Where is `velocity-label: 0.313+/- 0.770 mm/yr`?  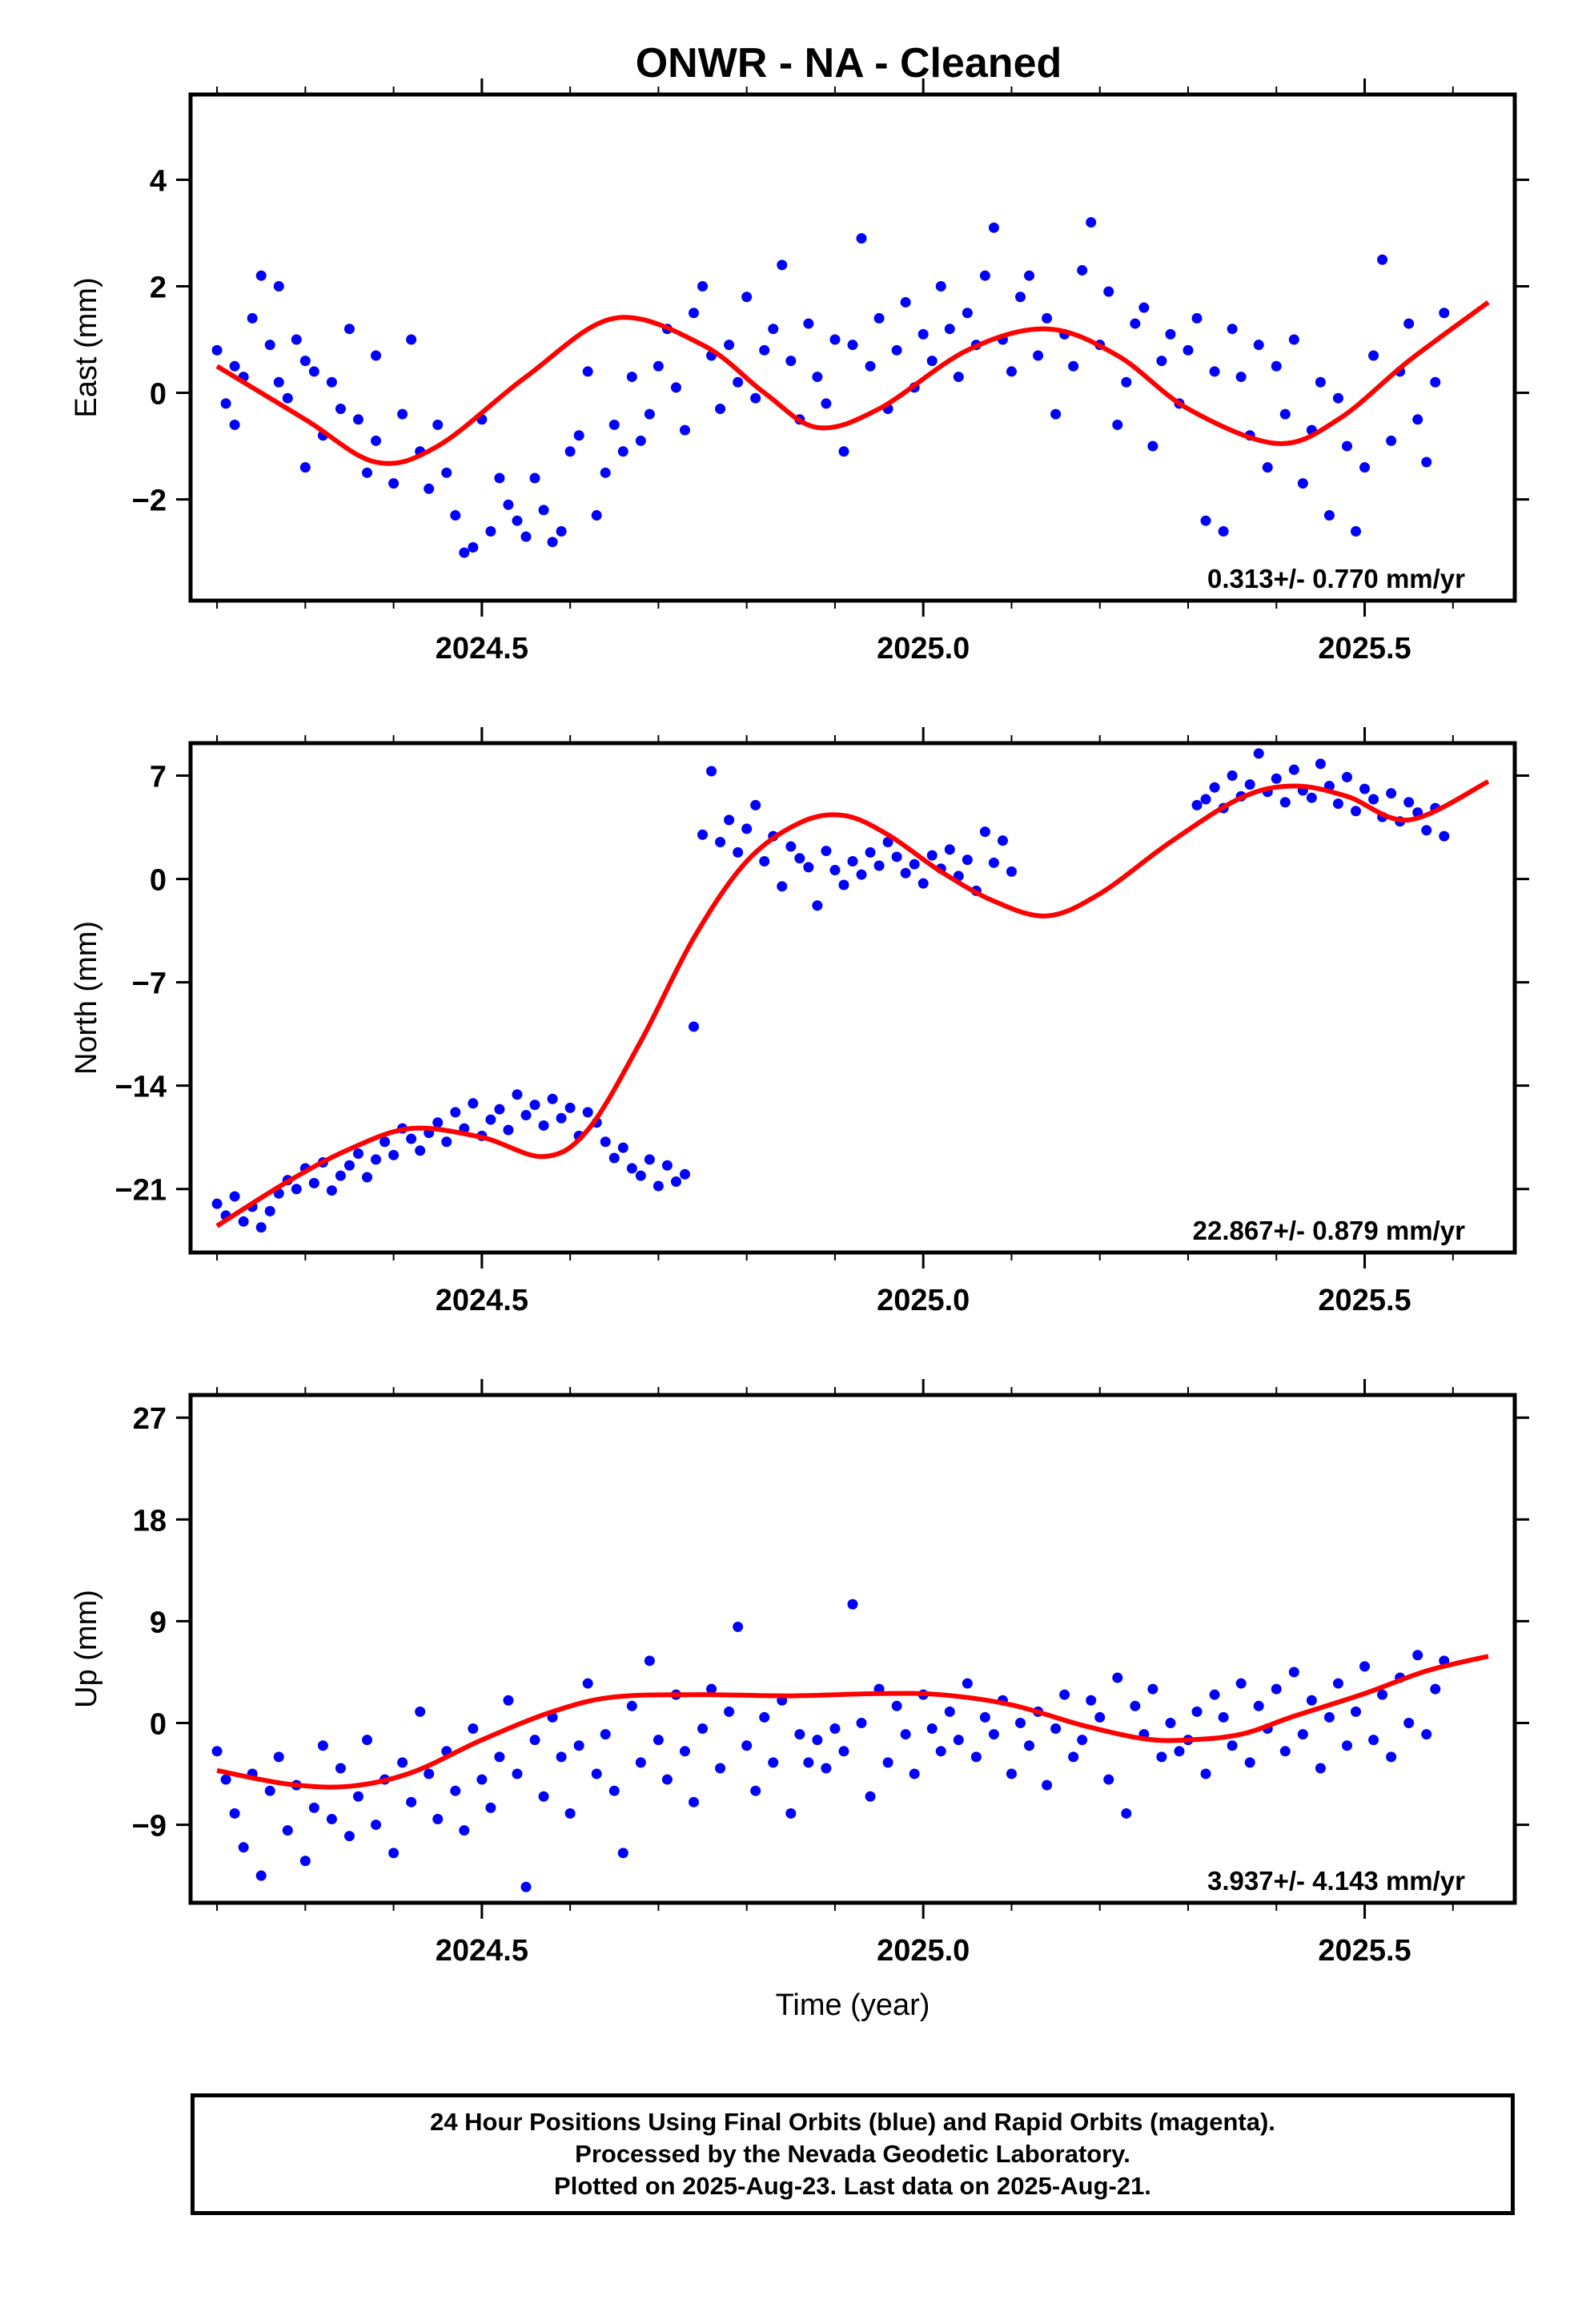
velocity-label: 0.313+/- 0.770 mm/yr is located at coordinates (1336, 578).